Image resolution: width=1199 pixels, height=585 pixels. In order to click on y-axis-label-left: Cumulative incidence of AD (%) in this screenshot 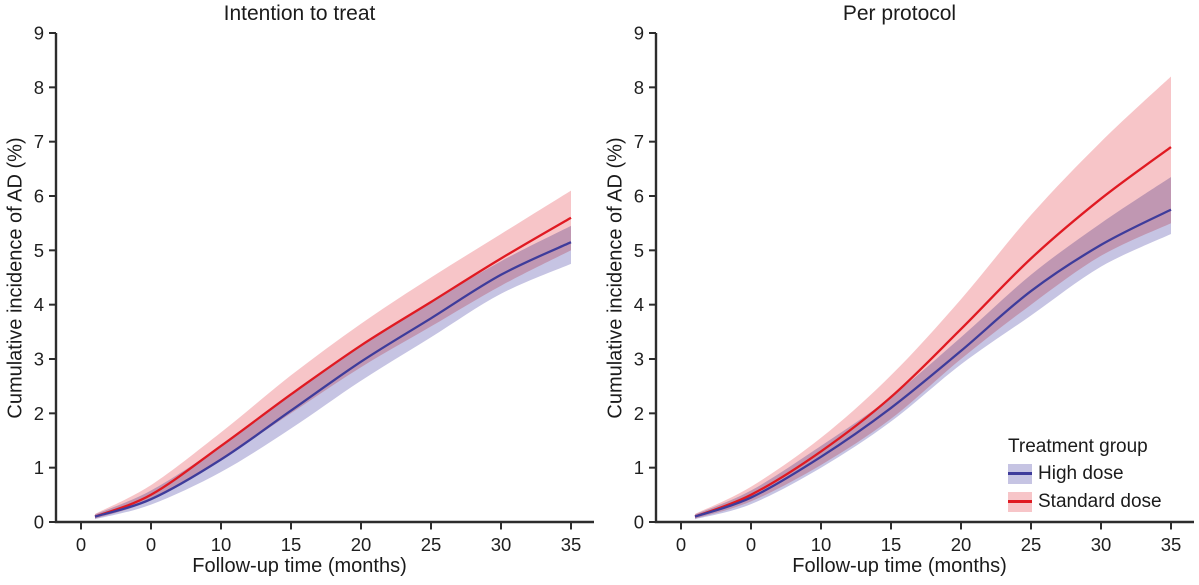, I will do `click(15, 278)`.